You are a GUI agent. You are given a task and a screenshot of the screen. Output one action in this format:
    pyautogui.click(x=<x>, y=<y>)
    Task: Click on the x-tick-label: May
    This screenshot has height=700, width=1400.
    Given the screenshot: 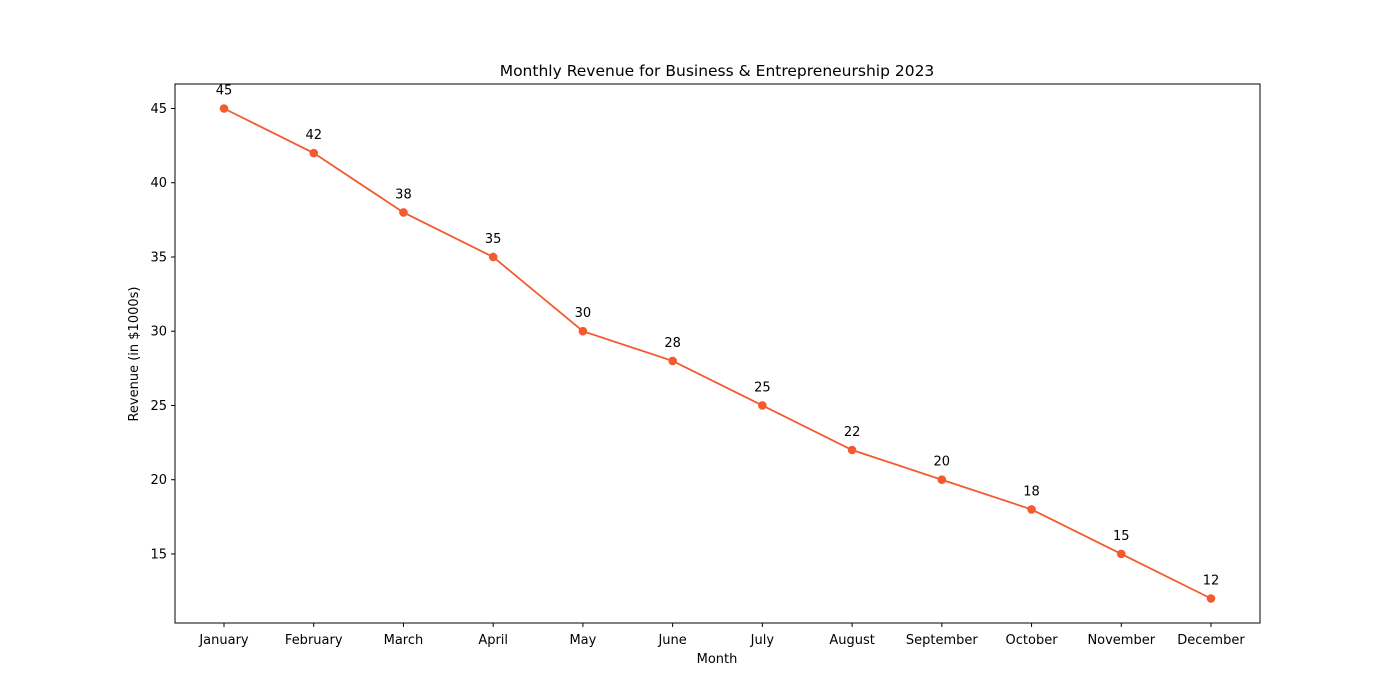 What is the action you would take?
    pyautogui.click(x=582, y=640)
    